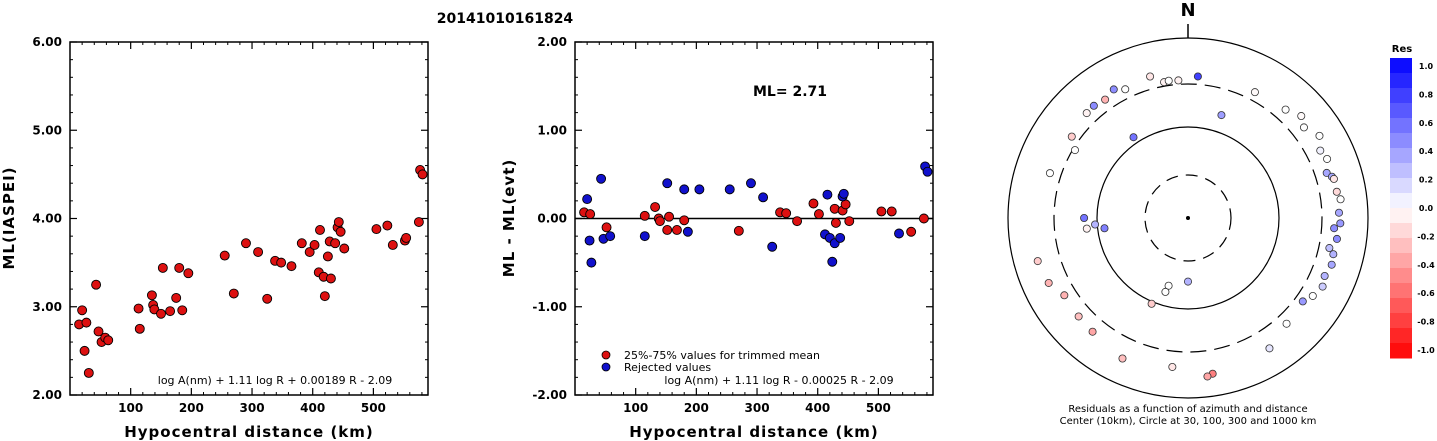  Describe the element at coordinates (606, 367) in the screenshot. I see `legend-marker-rejected` at that location.